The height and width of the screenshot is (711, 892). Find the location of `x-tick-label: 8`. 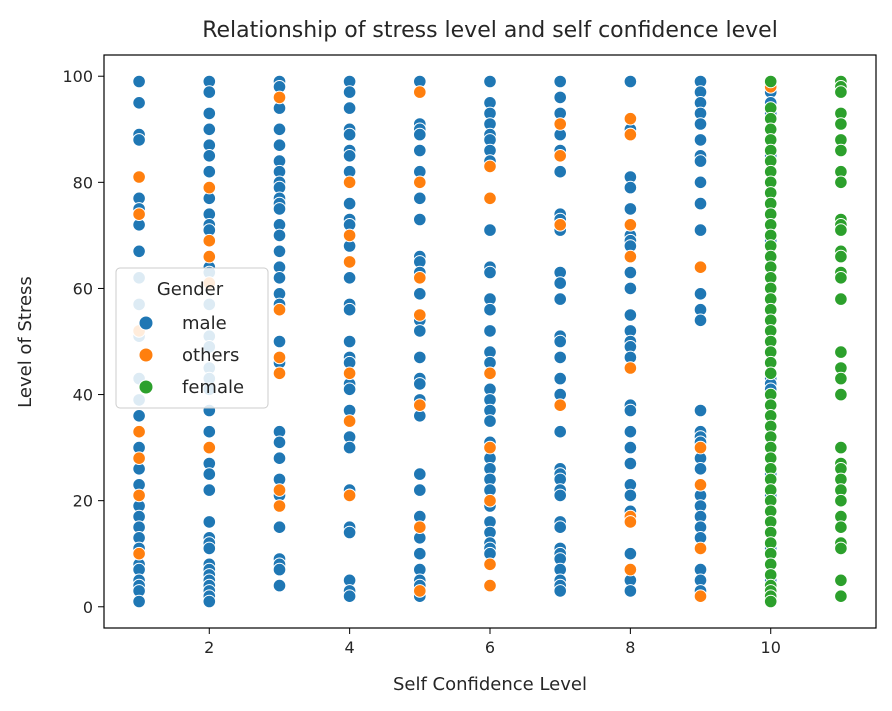

x-tick-label: 8 is located at coordinates (630, 647).